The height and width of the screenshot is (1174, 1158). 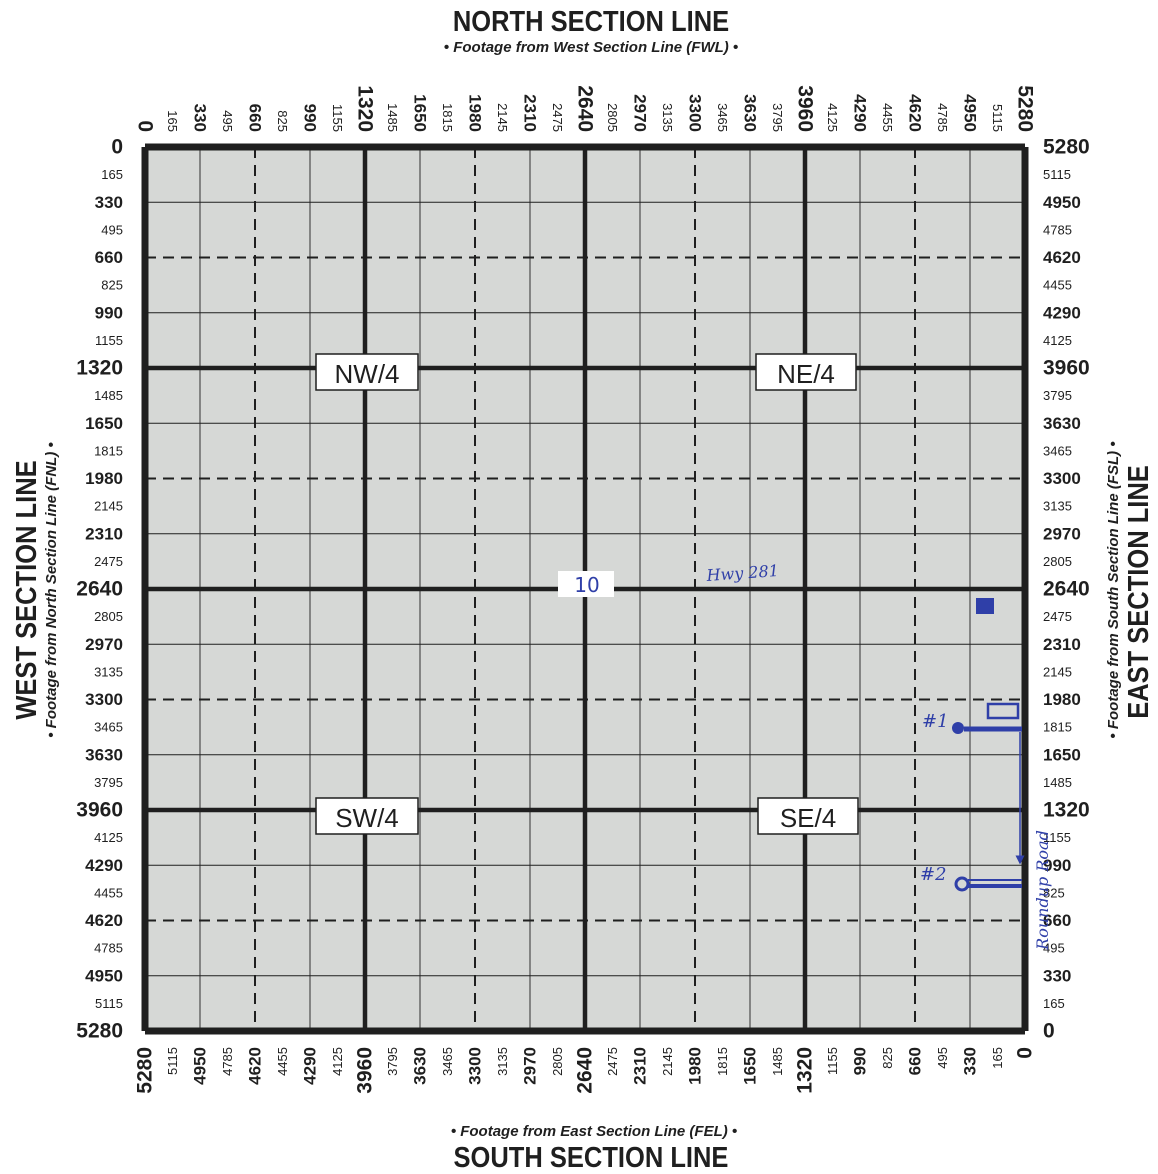 What do you see at coordinates (594, 1131) in the screenshot?
I see `south-section-subtitle: • Footage from East Section Line (FEL) •` at bounding box center [594, 1131].